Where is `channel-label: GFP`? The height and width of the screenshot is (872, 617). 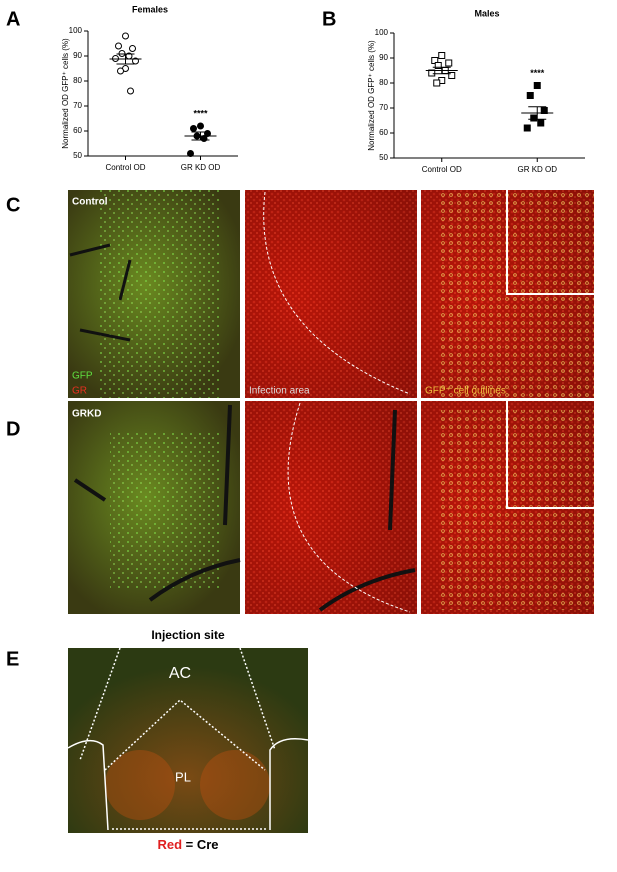 channel-label: GFP is located at coordinates (82, 376).